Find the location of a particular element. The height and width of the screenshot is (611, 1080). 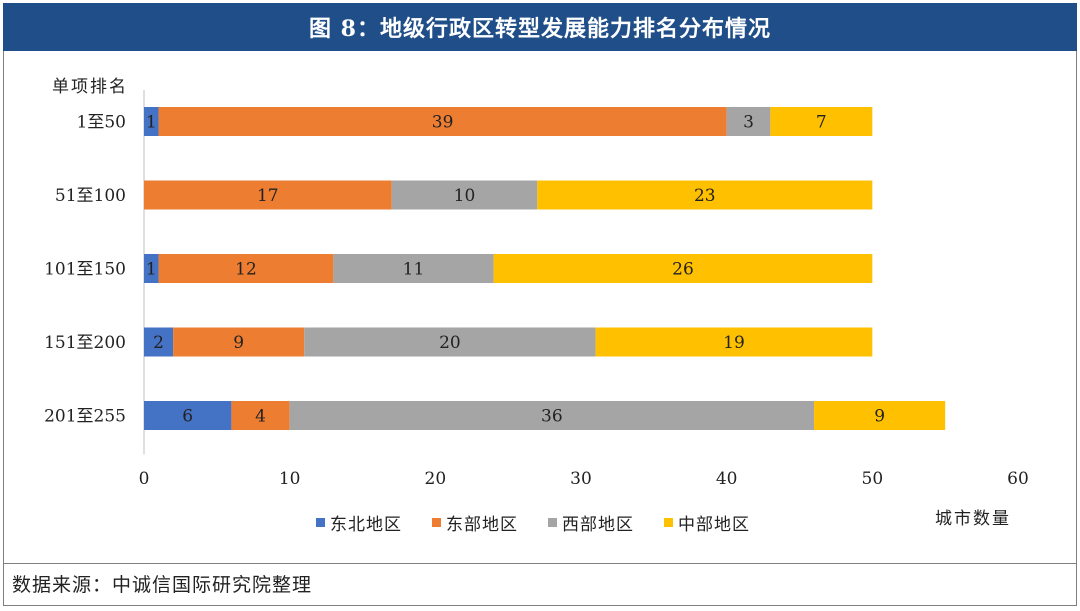

data-label: 11 is located at coordinates (414, 270).